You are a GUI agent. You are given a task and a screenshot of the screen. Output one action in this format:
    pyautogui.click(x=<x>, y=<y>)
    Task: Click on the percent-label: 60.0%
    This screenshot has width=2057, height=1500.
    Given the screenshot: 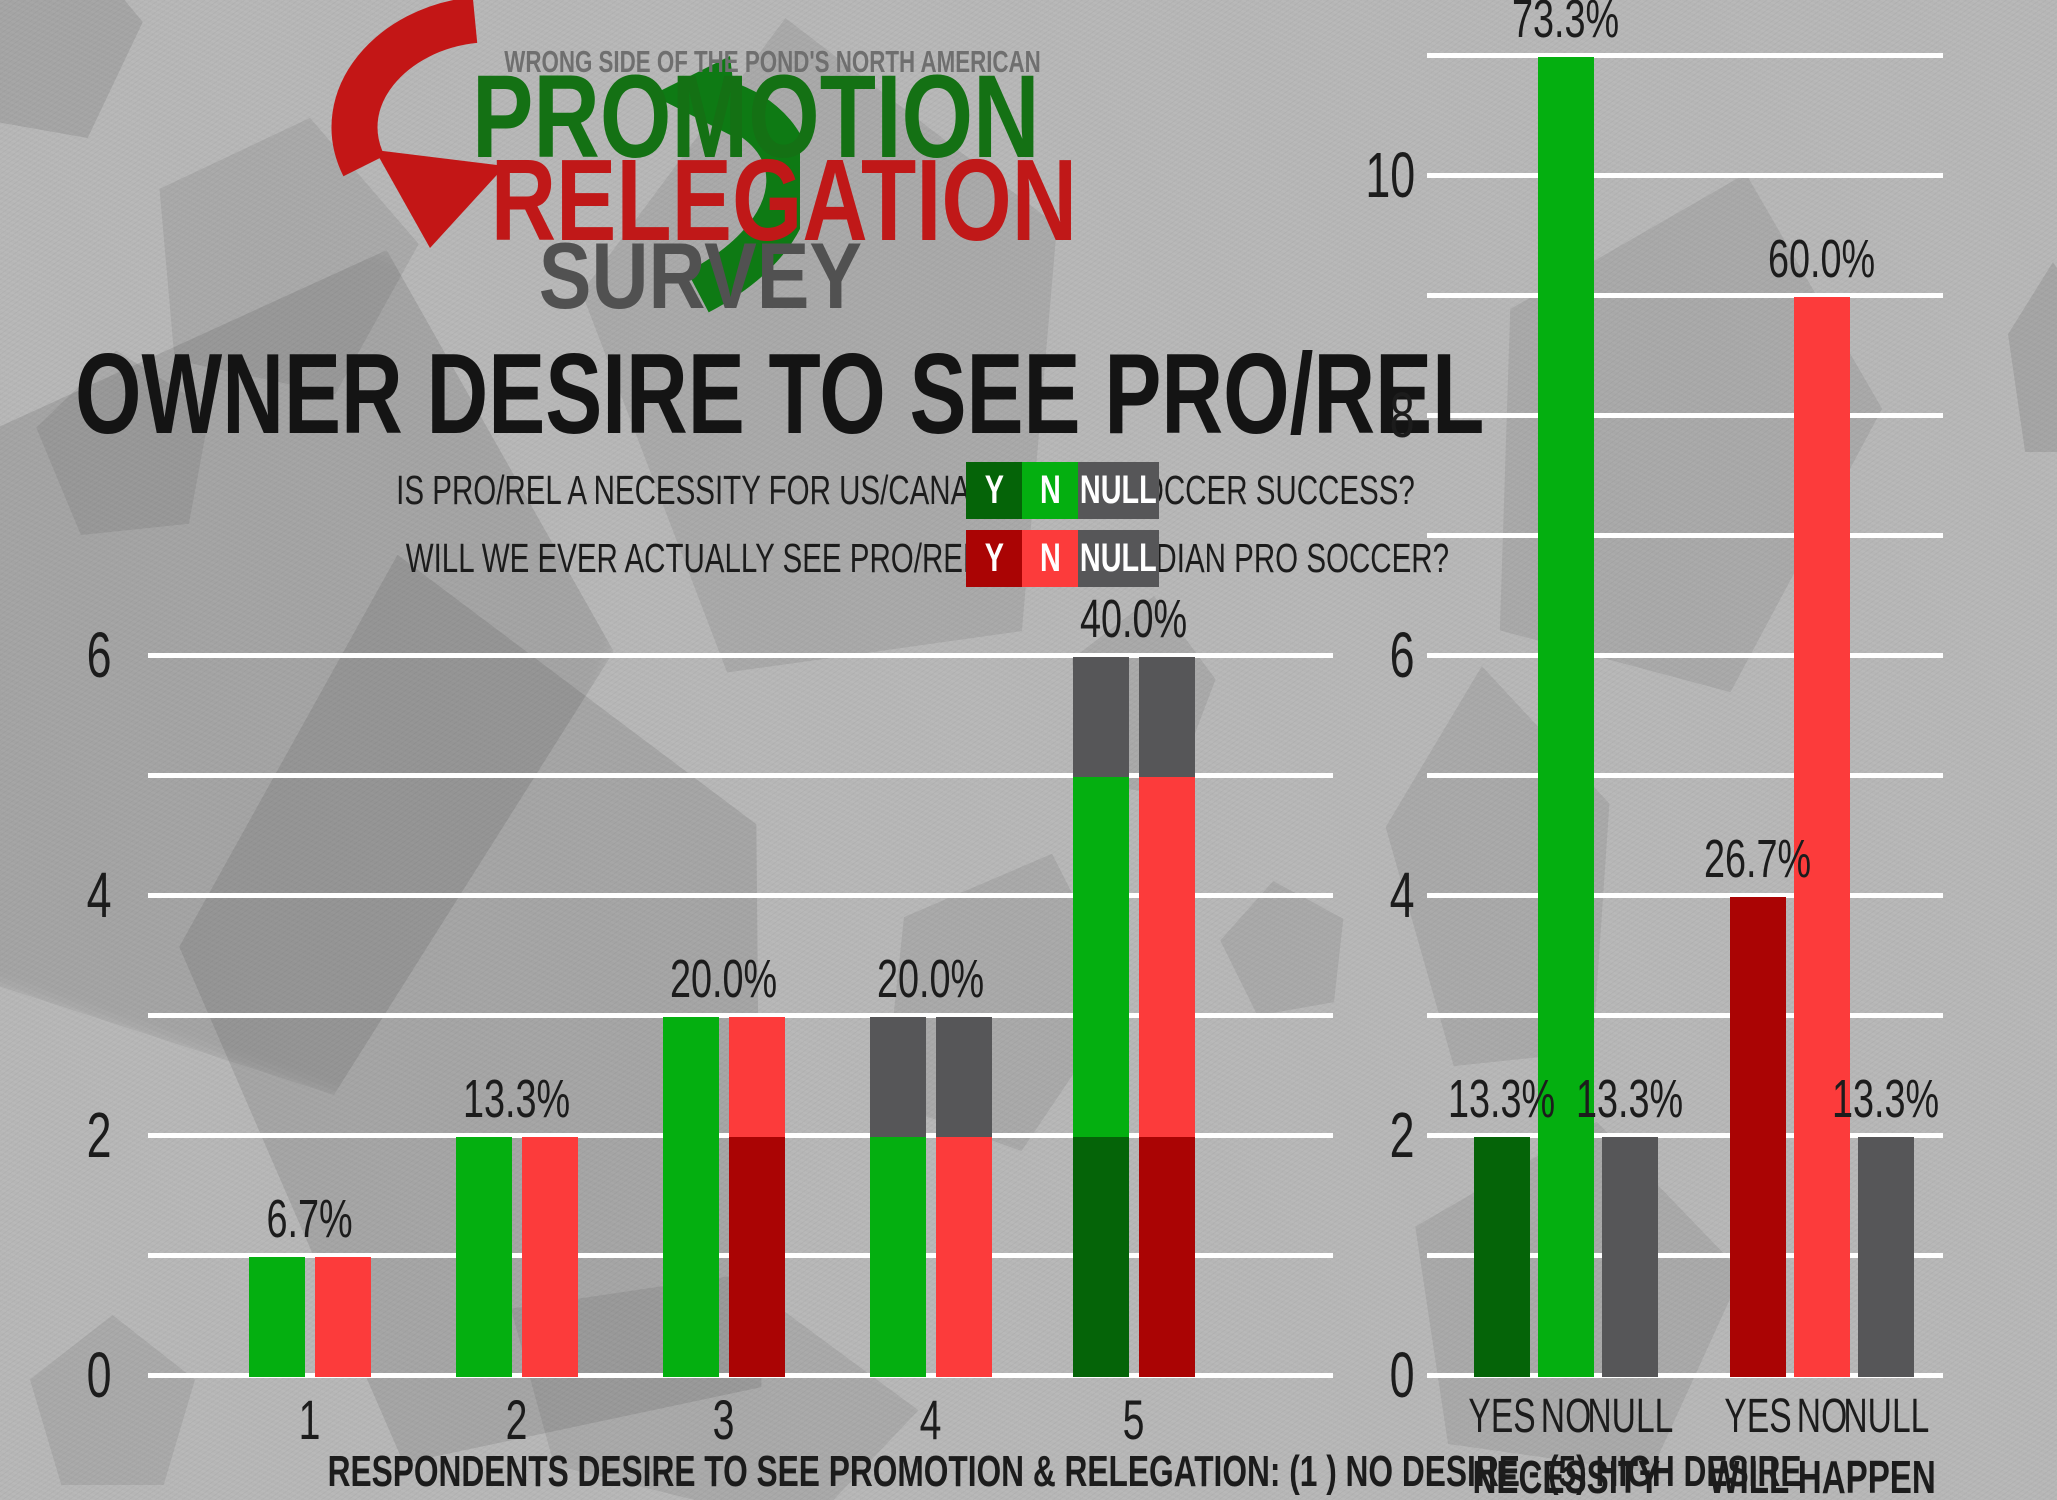 What is the action you would take?
    pyautogui.click(x=1822, y=259)
    